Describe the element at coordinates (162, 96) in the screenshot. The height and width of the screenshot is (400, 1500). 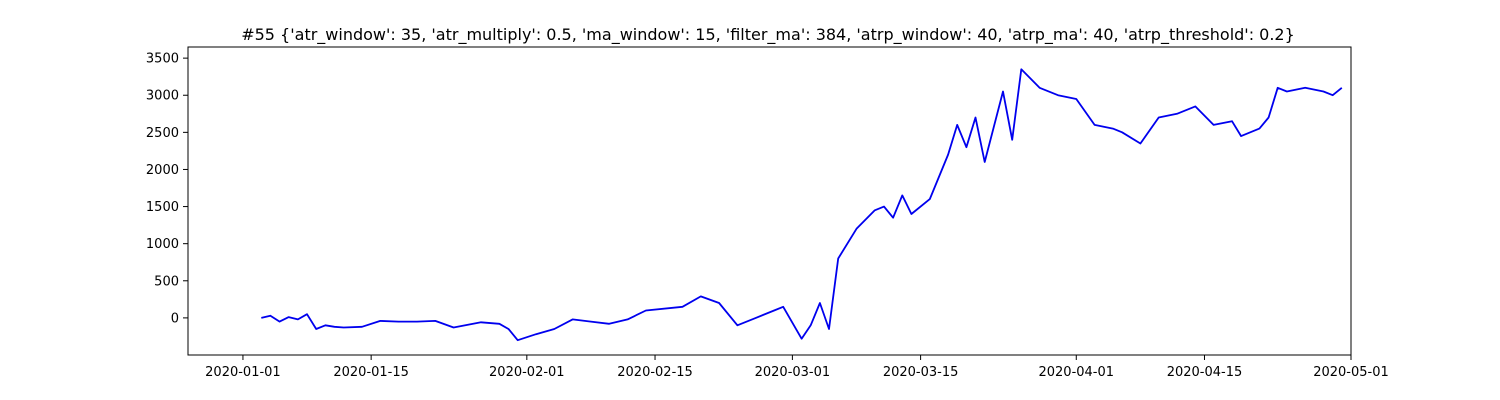
I see `y-tick-label: 3000` at that location.